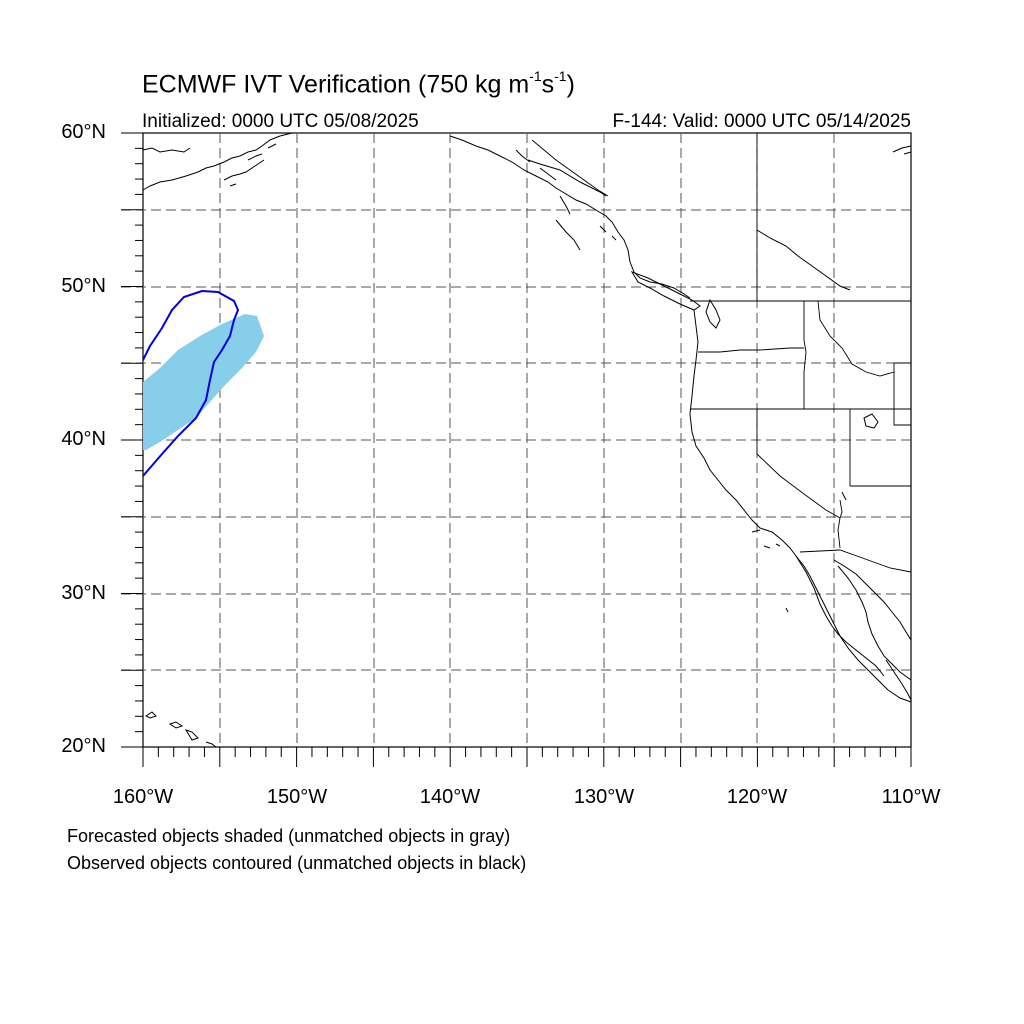  I want to click on lat-label-40: 40°N, so click(83, 439).